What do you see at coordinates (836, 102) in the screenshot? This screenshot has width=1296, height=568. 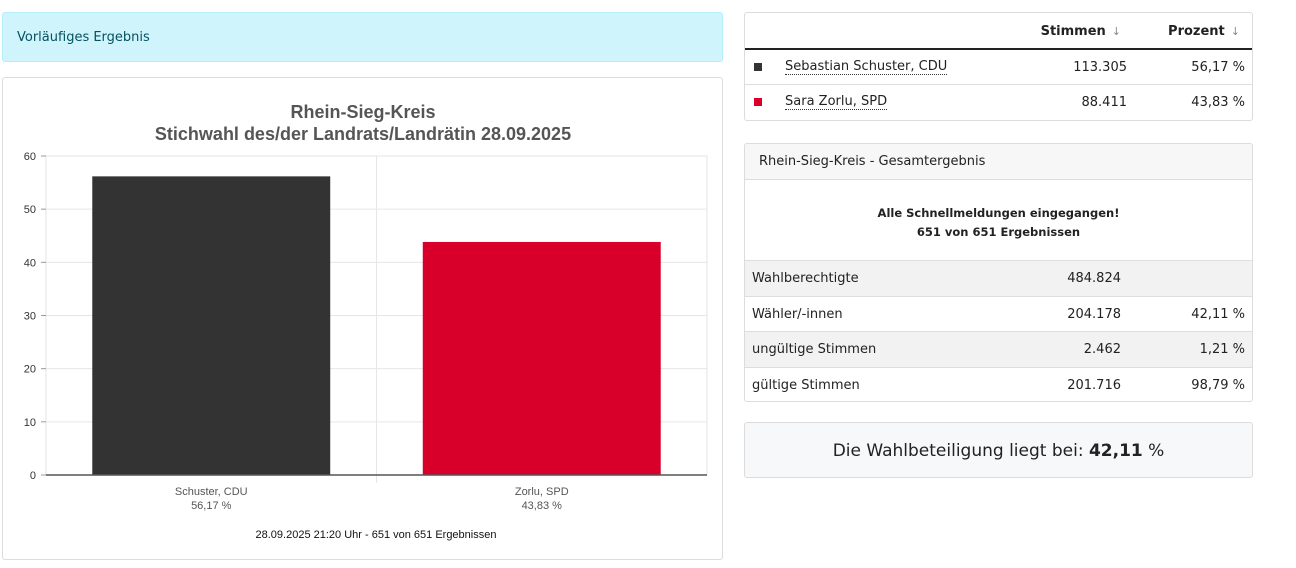 I see `candidate-name: Sara Zorlu, SPD` at bounding box center [836, 102].